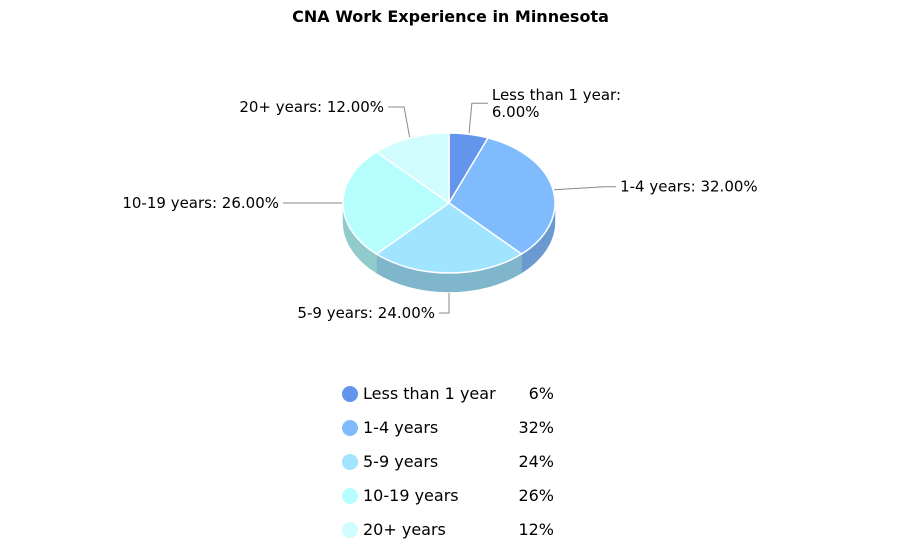 This screenshot has height=559, width=901. I want to click on pie-slices, so click(449, 203).